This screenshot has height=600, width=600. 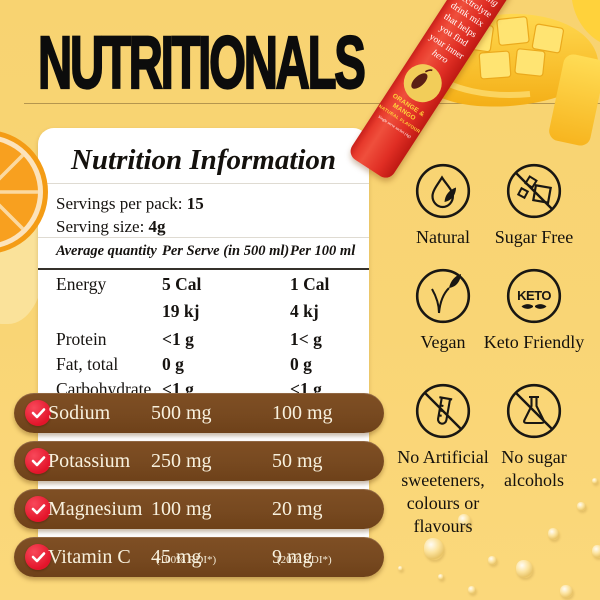 I want to click on mineral-per-serve: 500 mg, so click(x=181, y=413).